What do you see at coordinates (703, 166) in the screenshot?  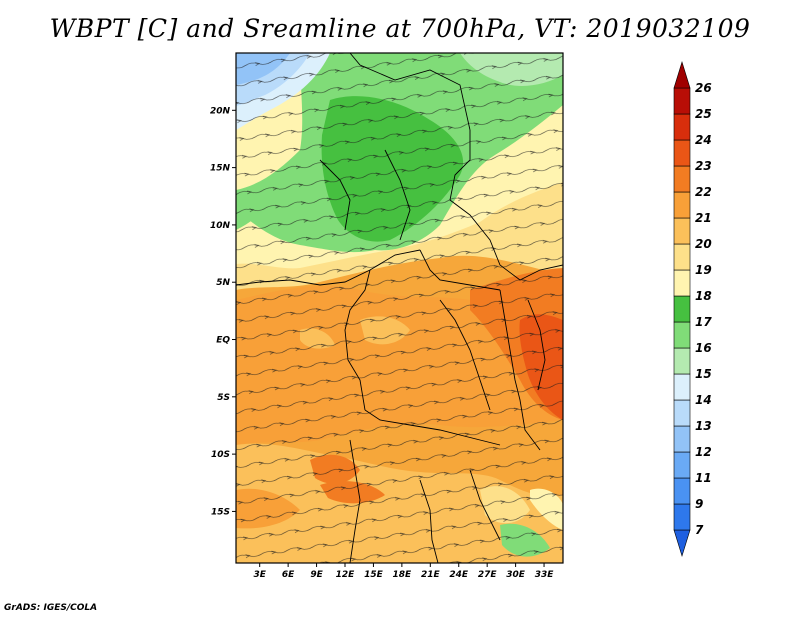 I see `colorbar-label: 23` at bounding box center [703, 166].